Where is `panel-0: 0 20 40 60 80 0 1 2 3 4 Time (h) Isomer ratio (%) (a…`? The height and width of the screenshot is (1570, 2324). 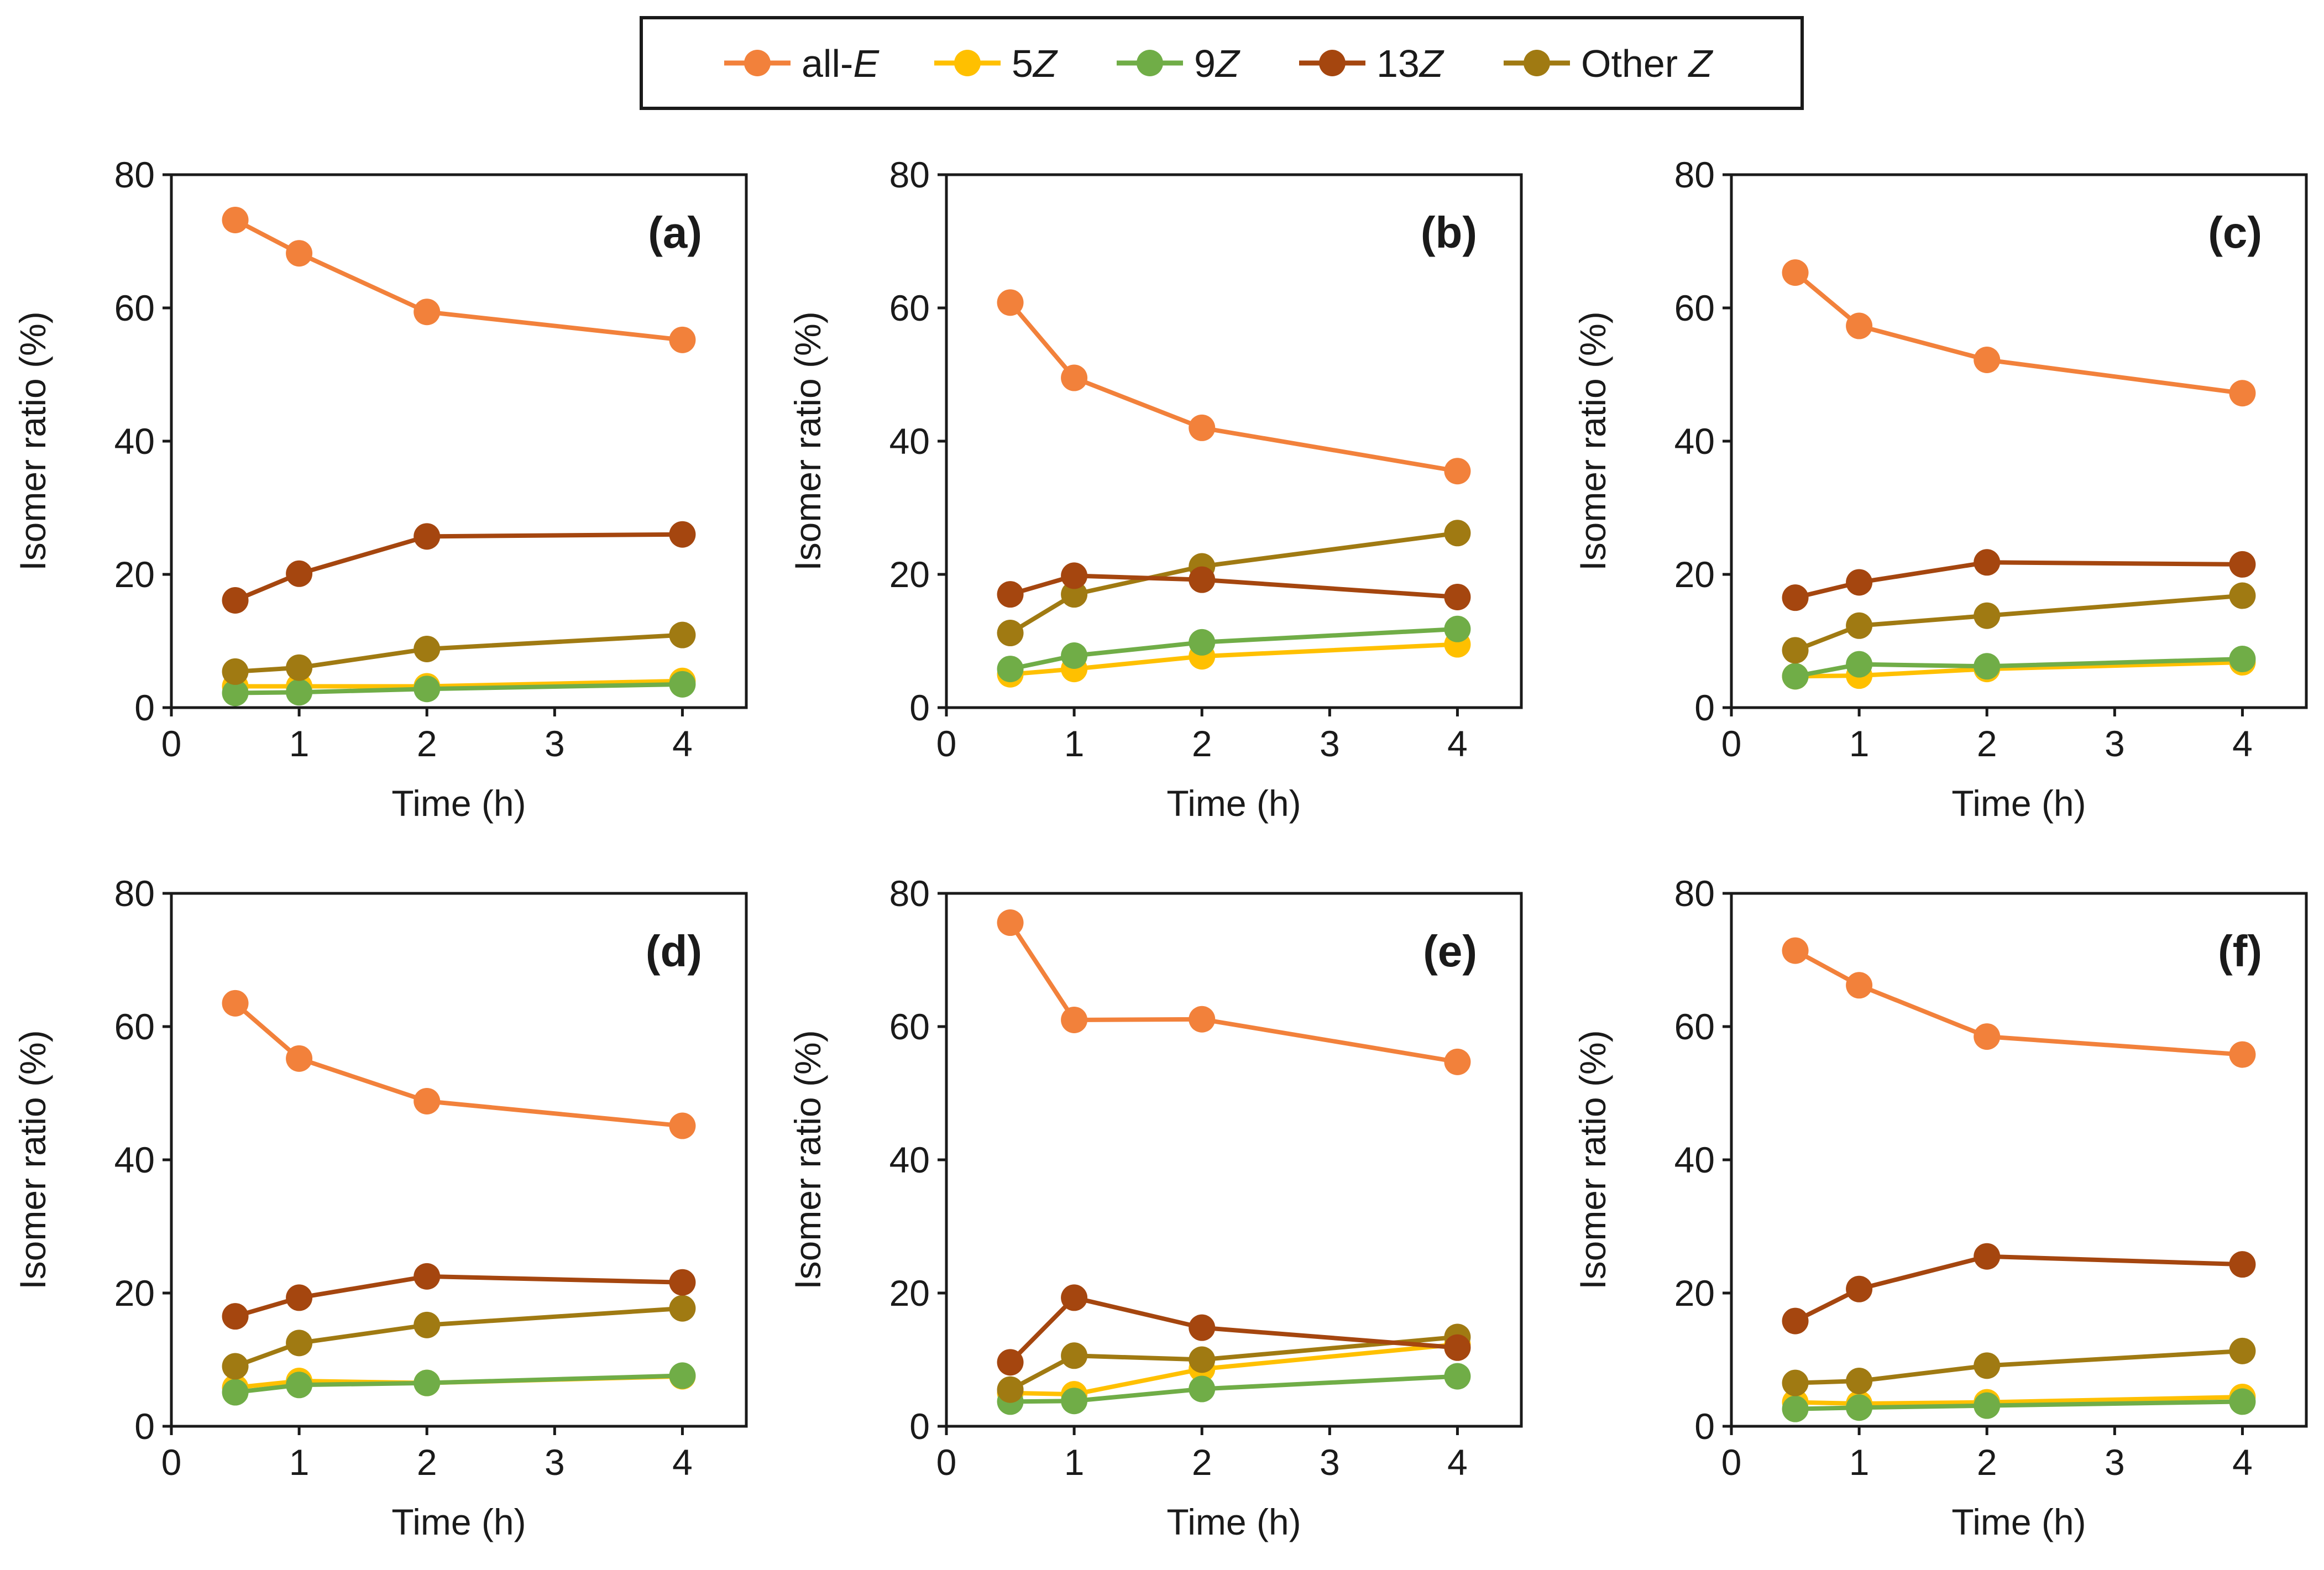 panel-0: 0 20 40 60 80 0 1 2 3 4 Time (h) Isomer ratio (%) (a… is located at coordinates (380, 489).